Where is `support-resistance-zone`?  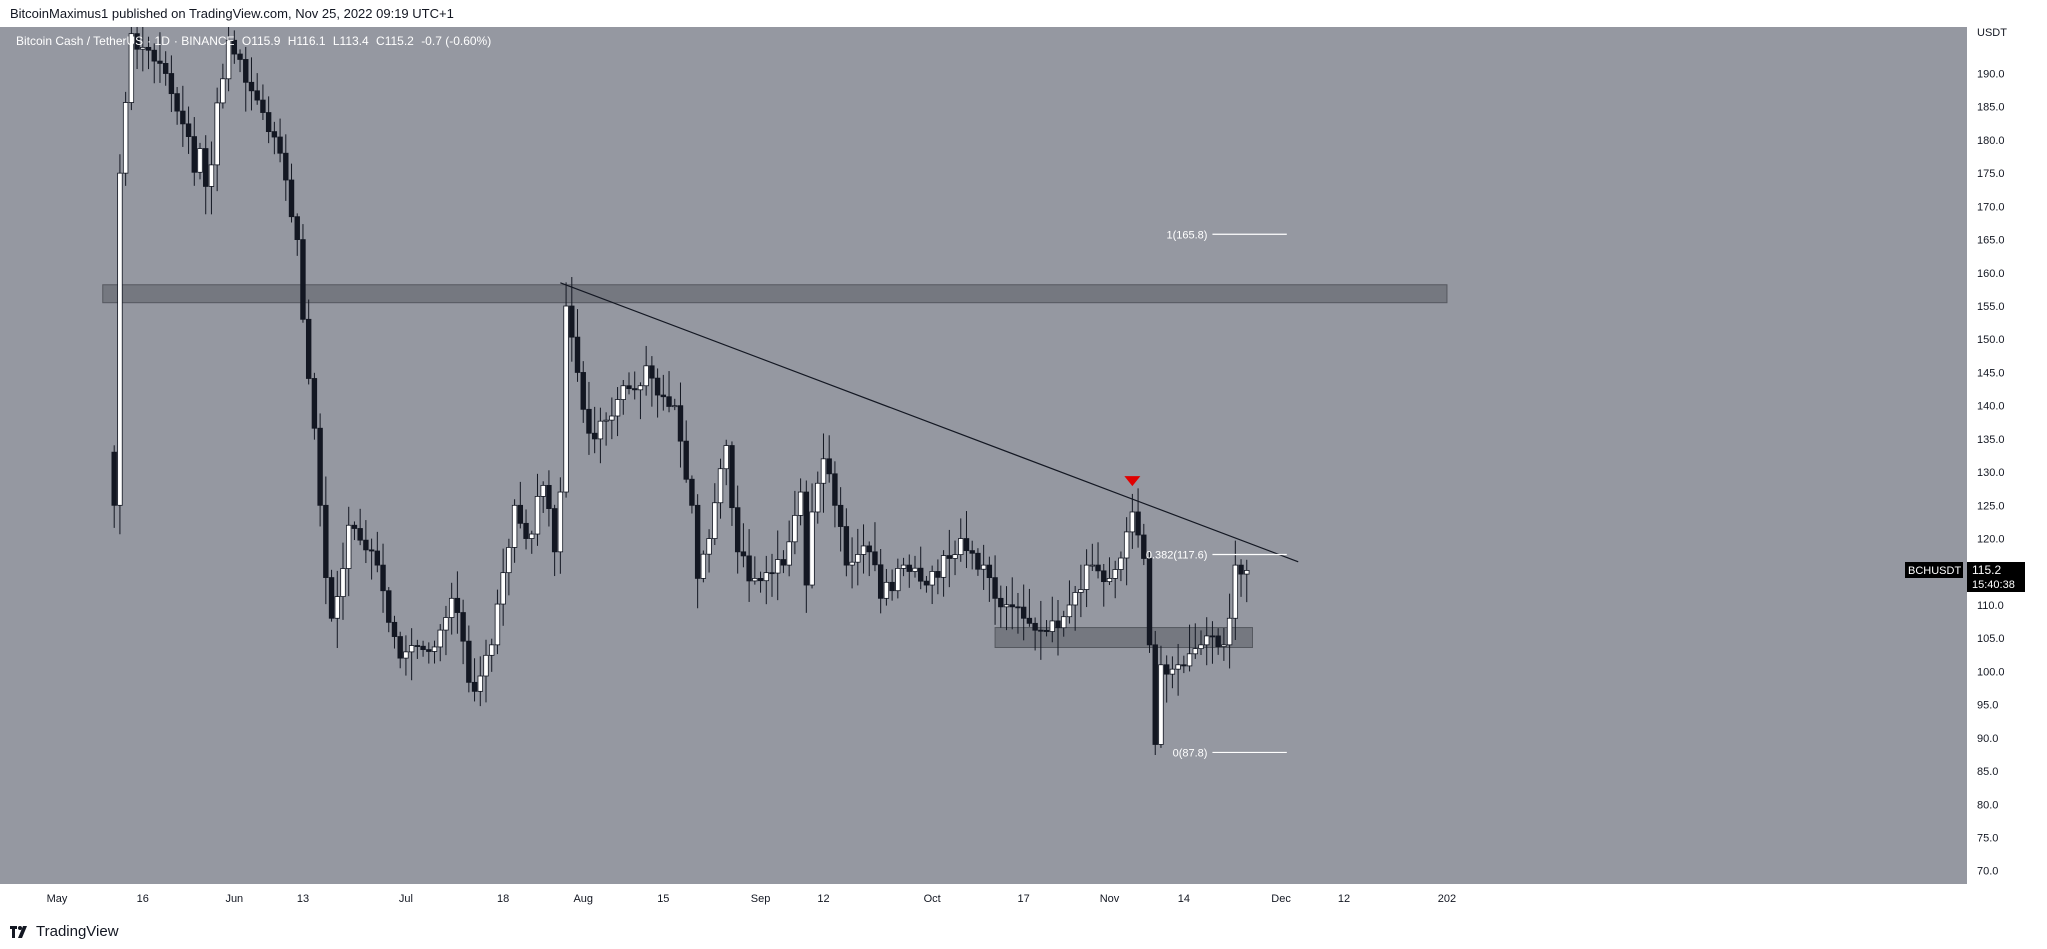 support-resistance-zone is located at coordinates (775, 294).